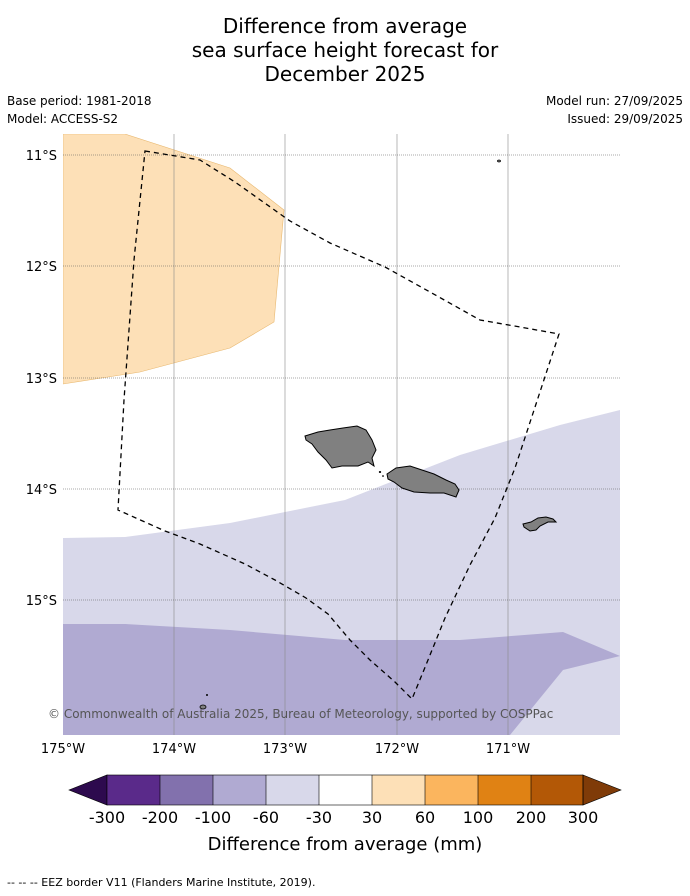 The width and height of the screenshot is (690, 896). What do you see at coordinates (372, 817) in the screenshot?
I see `colorbar-tick-label: 30` at bounding box center [372, 817].